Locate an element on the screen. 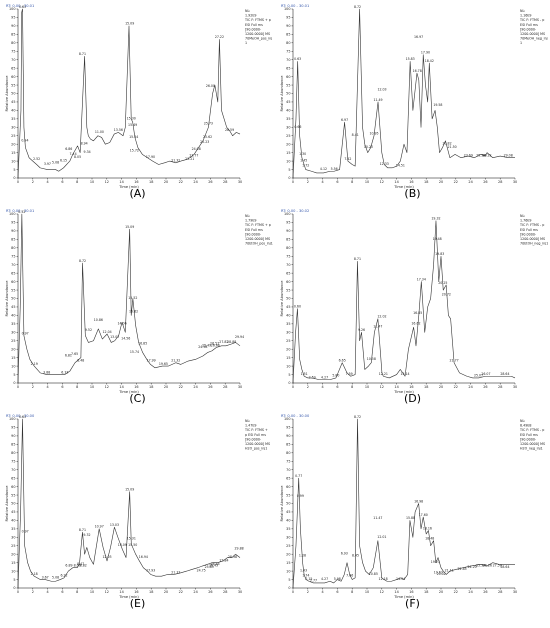 This screenshot has width=550, height=628. peak-label: 6.97 is located at coordinates (344, 120).